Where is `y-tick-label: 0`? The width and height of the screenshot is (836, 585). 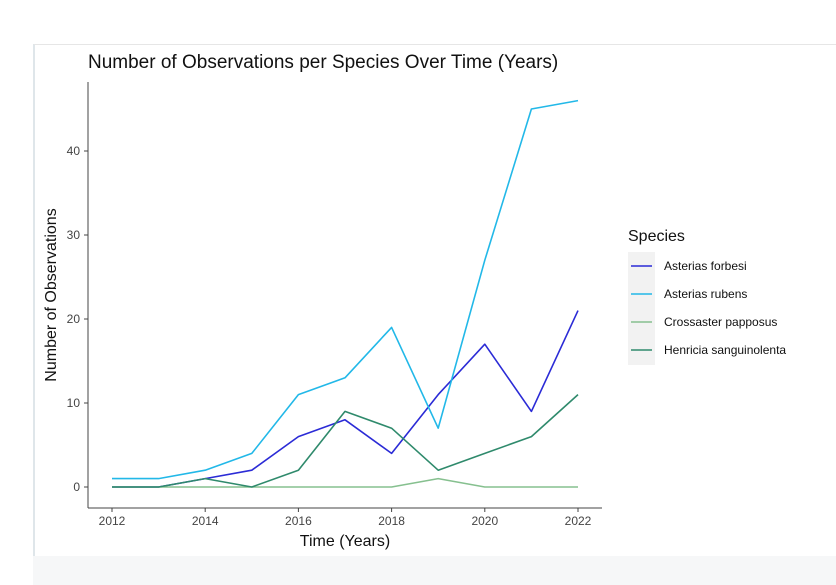
y-tick-label: 0 is located at coordinates (76, 487).